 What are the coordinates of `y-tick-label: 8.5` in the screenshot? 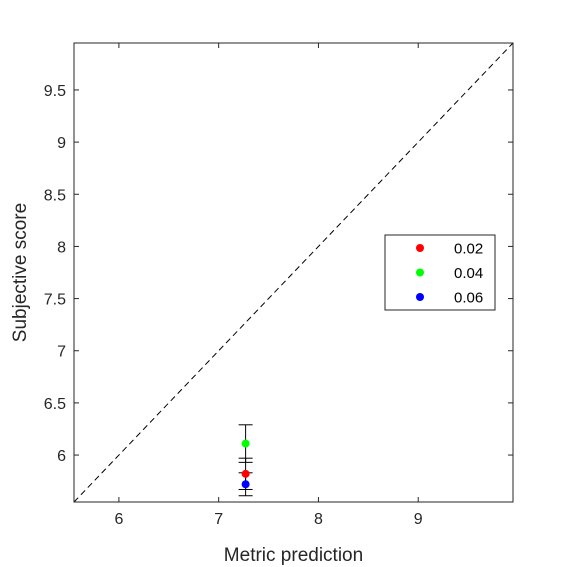 It's located at (55, 195).